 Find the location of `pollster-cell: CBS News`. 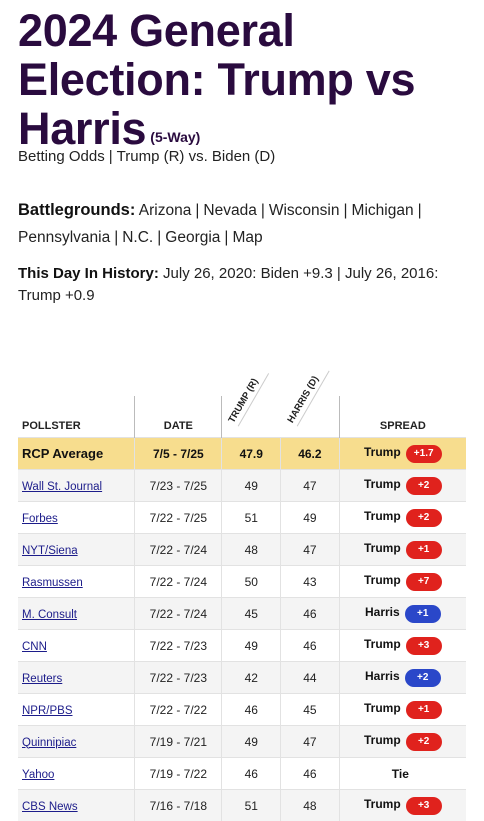

pollster-cell: CBS News is located at coordinates (76, 805).